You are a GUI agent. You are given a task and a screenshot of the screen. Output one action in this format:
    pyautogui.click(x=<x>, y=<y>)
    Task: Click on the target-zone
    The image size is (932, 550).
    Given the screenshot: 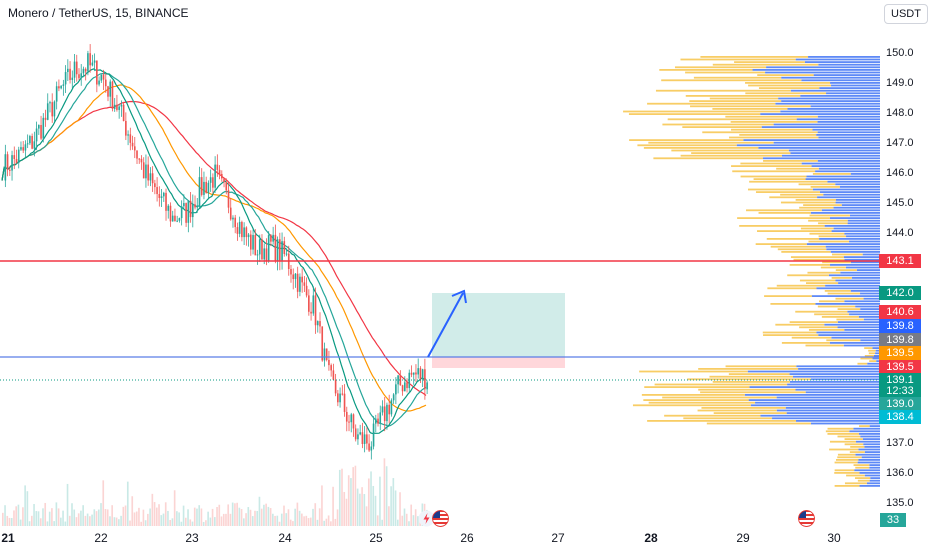 What is the action you would take?
    pyautogui.click(x=498, y=325)
    